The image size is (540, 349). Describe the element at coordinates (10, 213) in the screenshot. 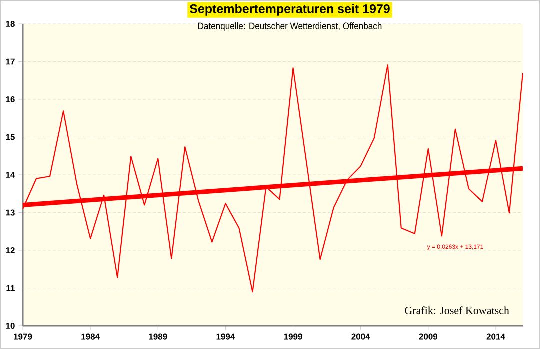

I see `y-tick-label: 13` at that location.